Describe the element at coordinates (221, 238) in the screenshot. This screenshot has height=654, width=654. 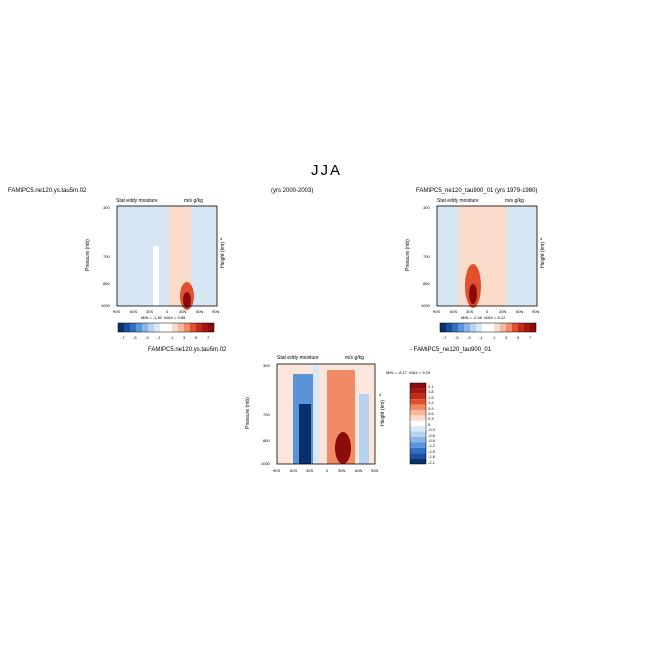
I see `panel-1-right-tick: 4` at that location.